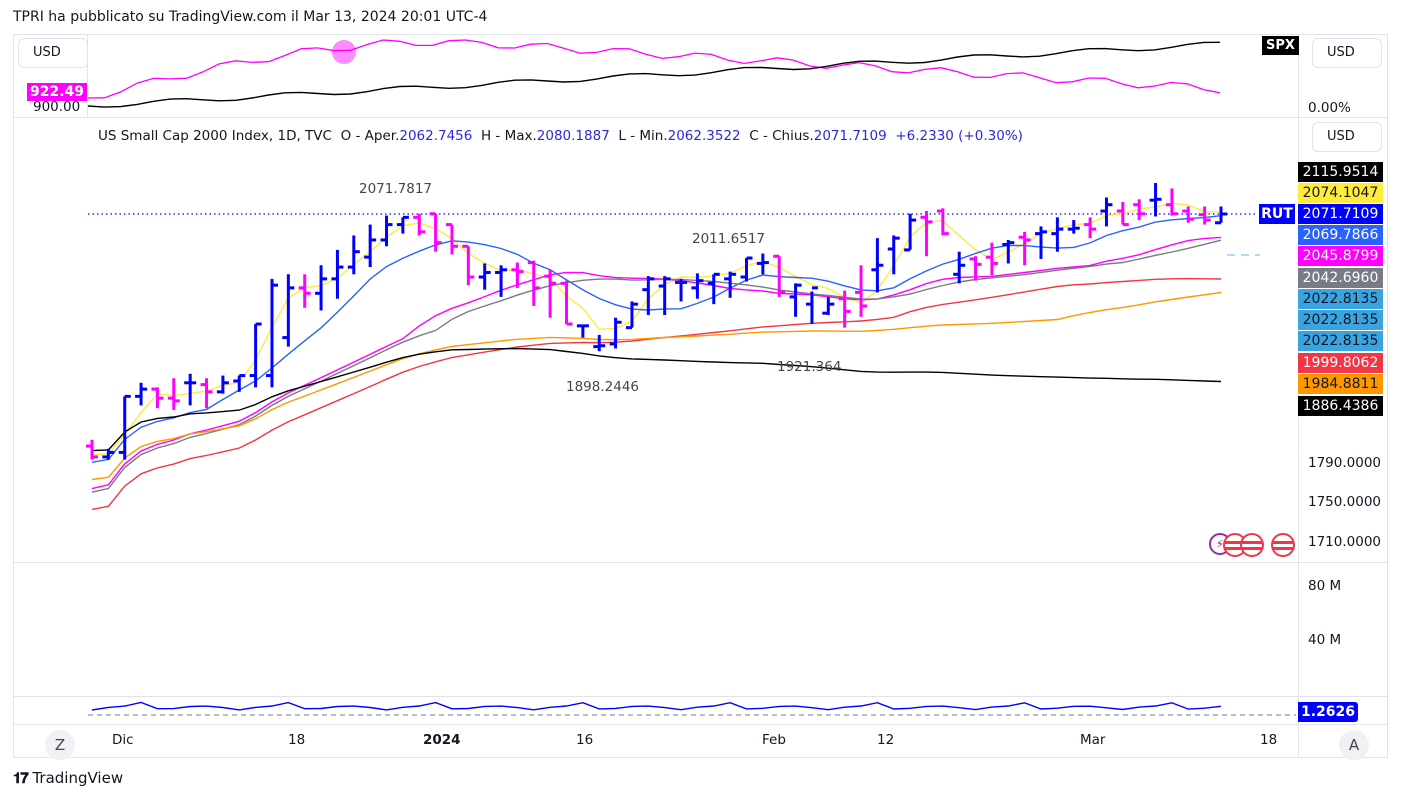 The width and height of the screenshot is (1401, 801). What do you see at coordinates (60, 745) in the screenshot?
I see `zoom-z-button: Z` at bounding box center [60, 745].